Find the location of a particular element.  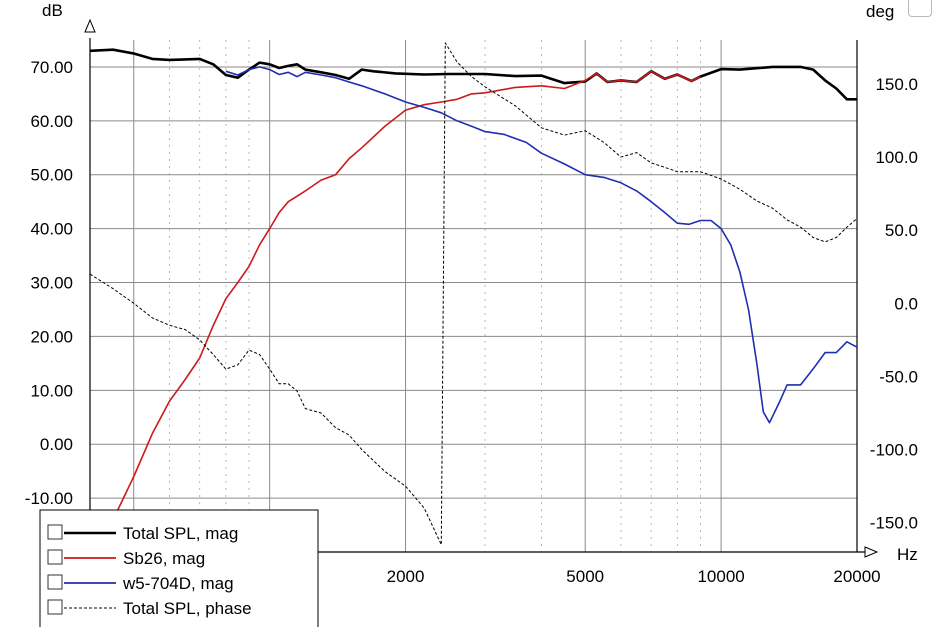

legend-label: Total SPL, phase is located at coordinates (187, 608).